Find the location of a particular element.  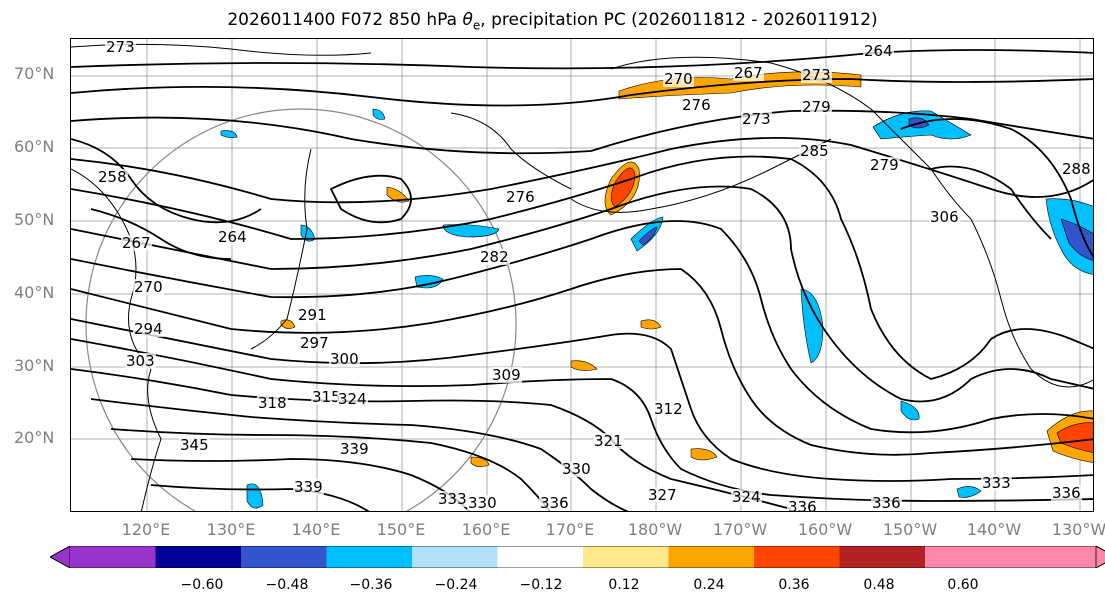

colorbar-extend-low is located at coordinates (60, 557).